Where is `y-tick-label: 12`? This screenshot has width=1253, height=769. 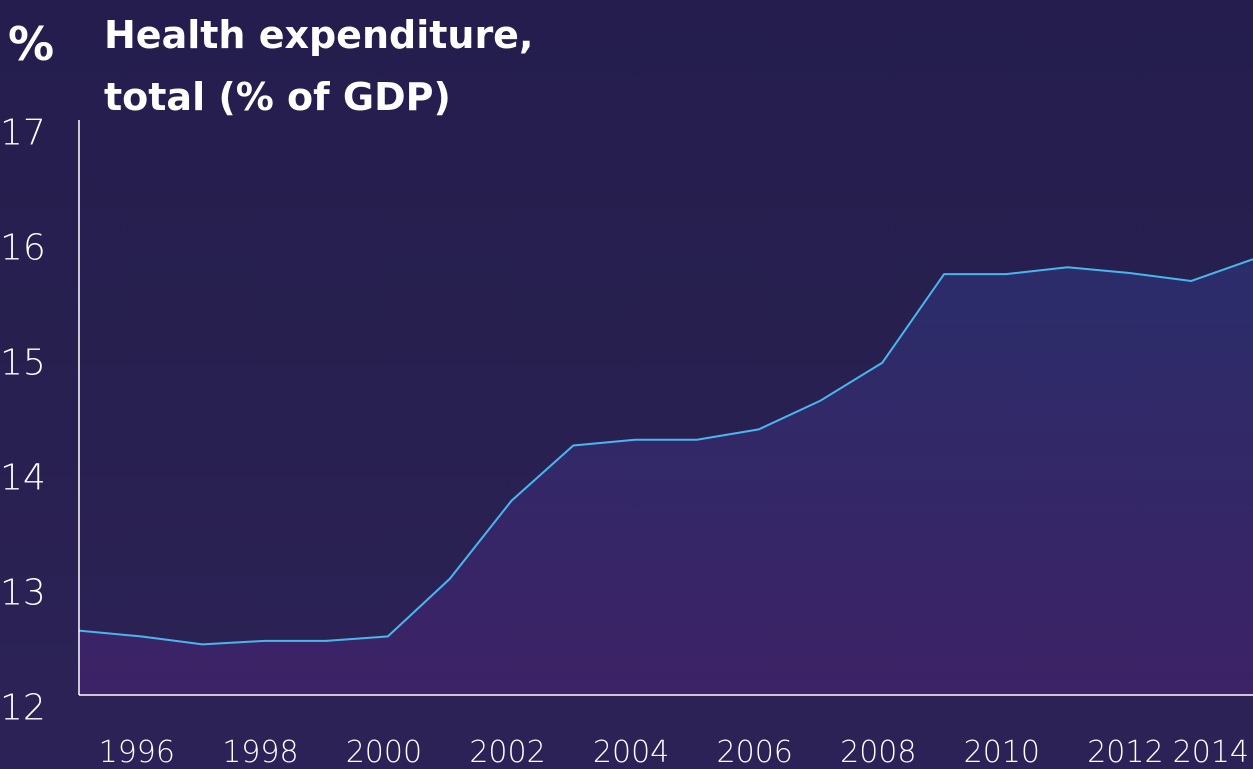 y-tick-label: 12 is located at coordinates (23, 708).